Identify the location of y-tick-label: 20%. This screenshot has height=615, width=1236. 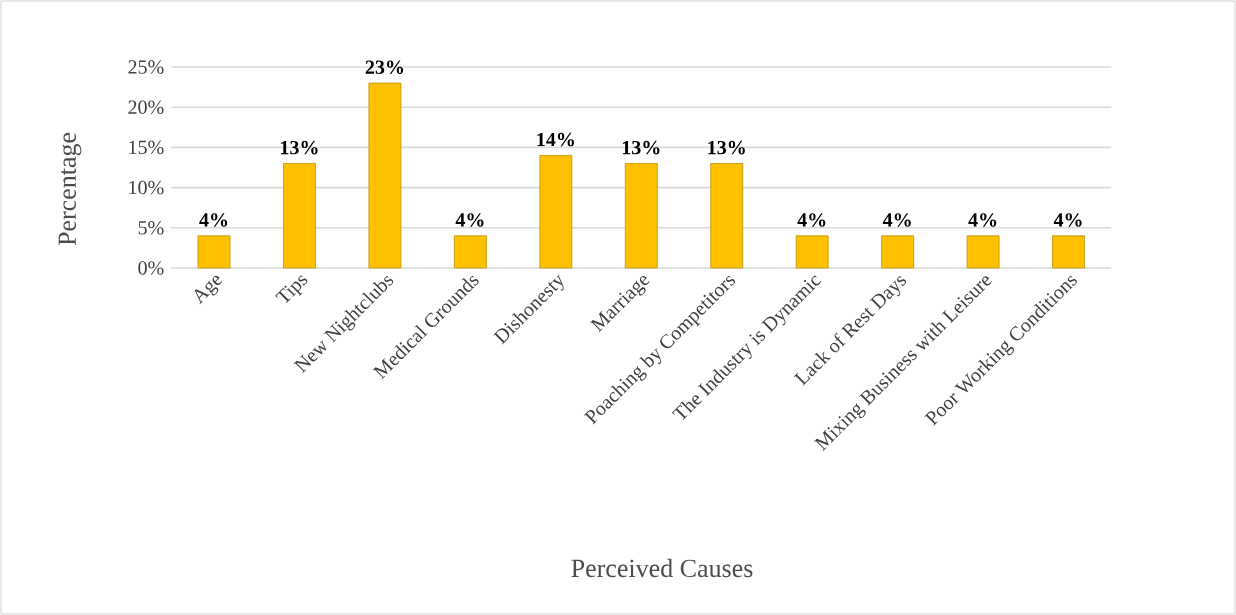
(146, 107).